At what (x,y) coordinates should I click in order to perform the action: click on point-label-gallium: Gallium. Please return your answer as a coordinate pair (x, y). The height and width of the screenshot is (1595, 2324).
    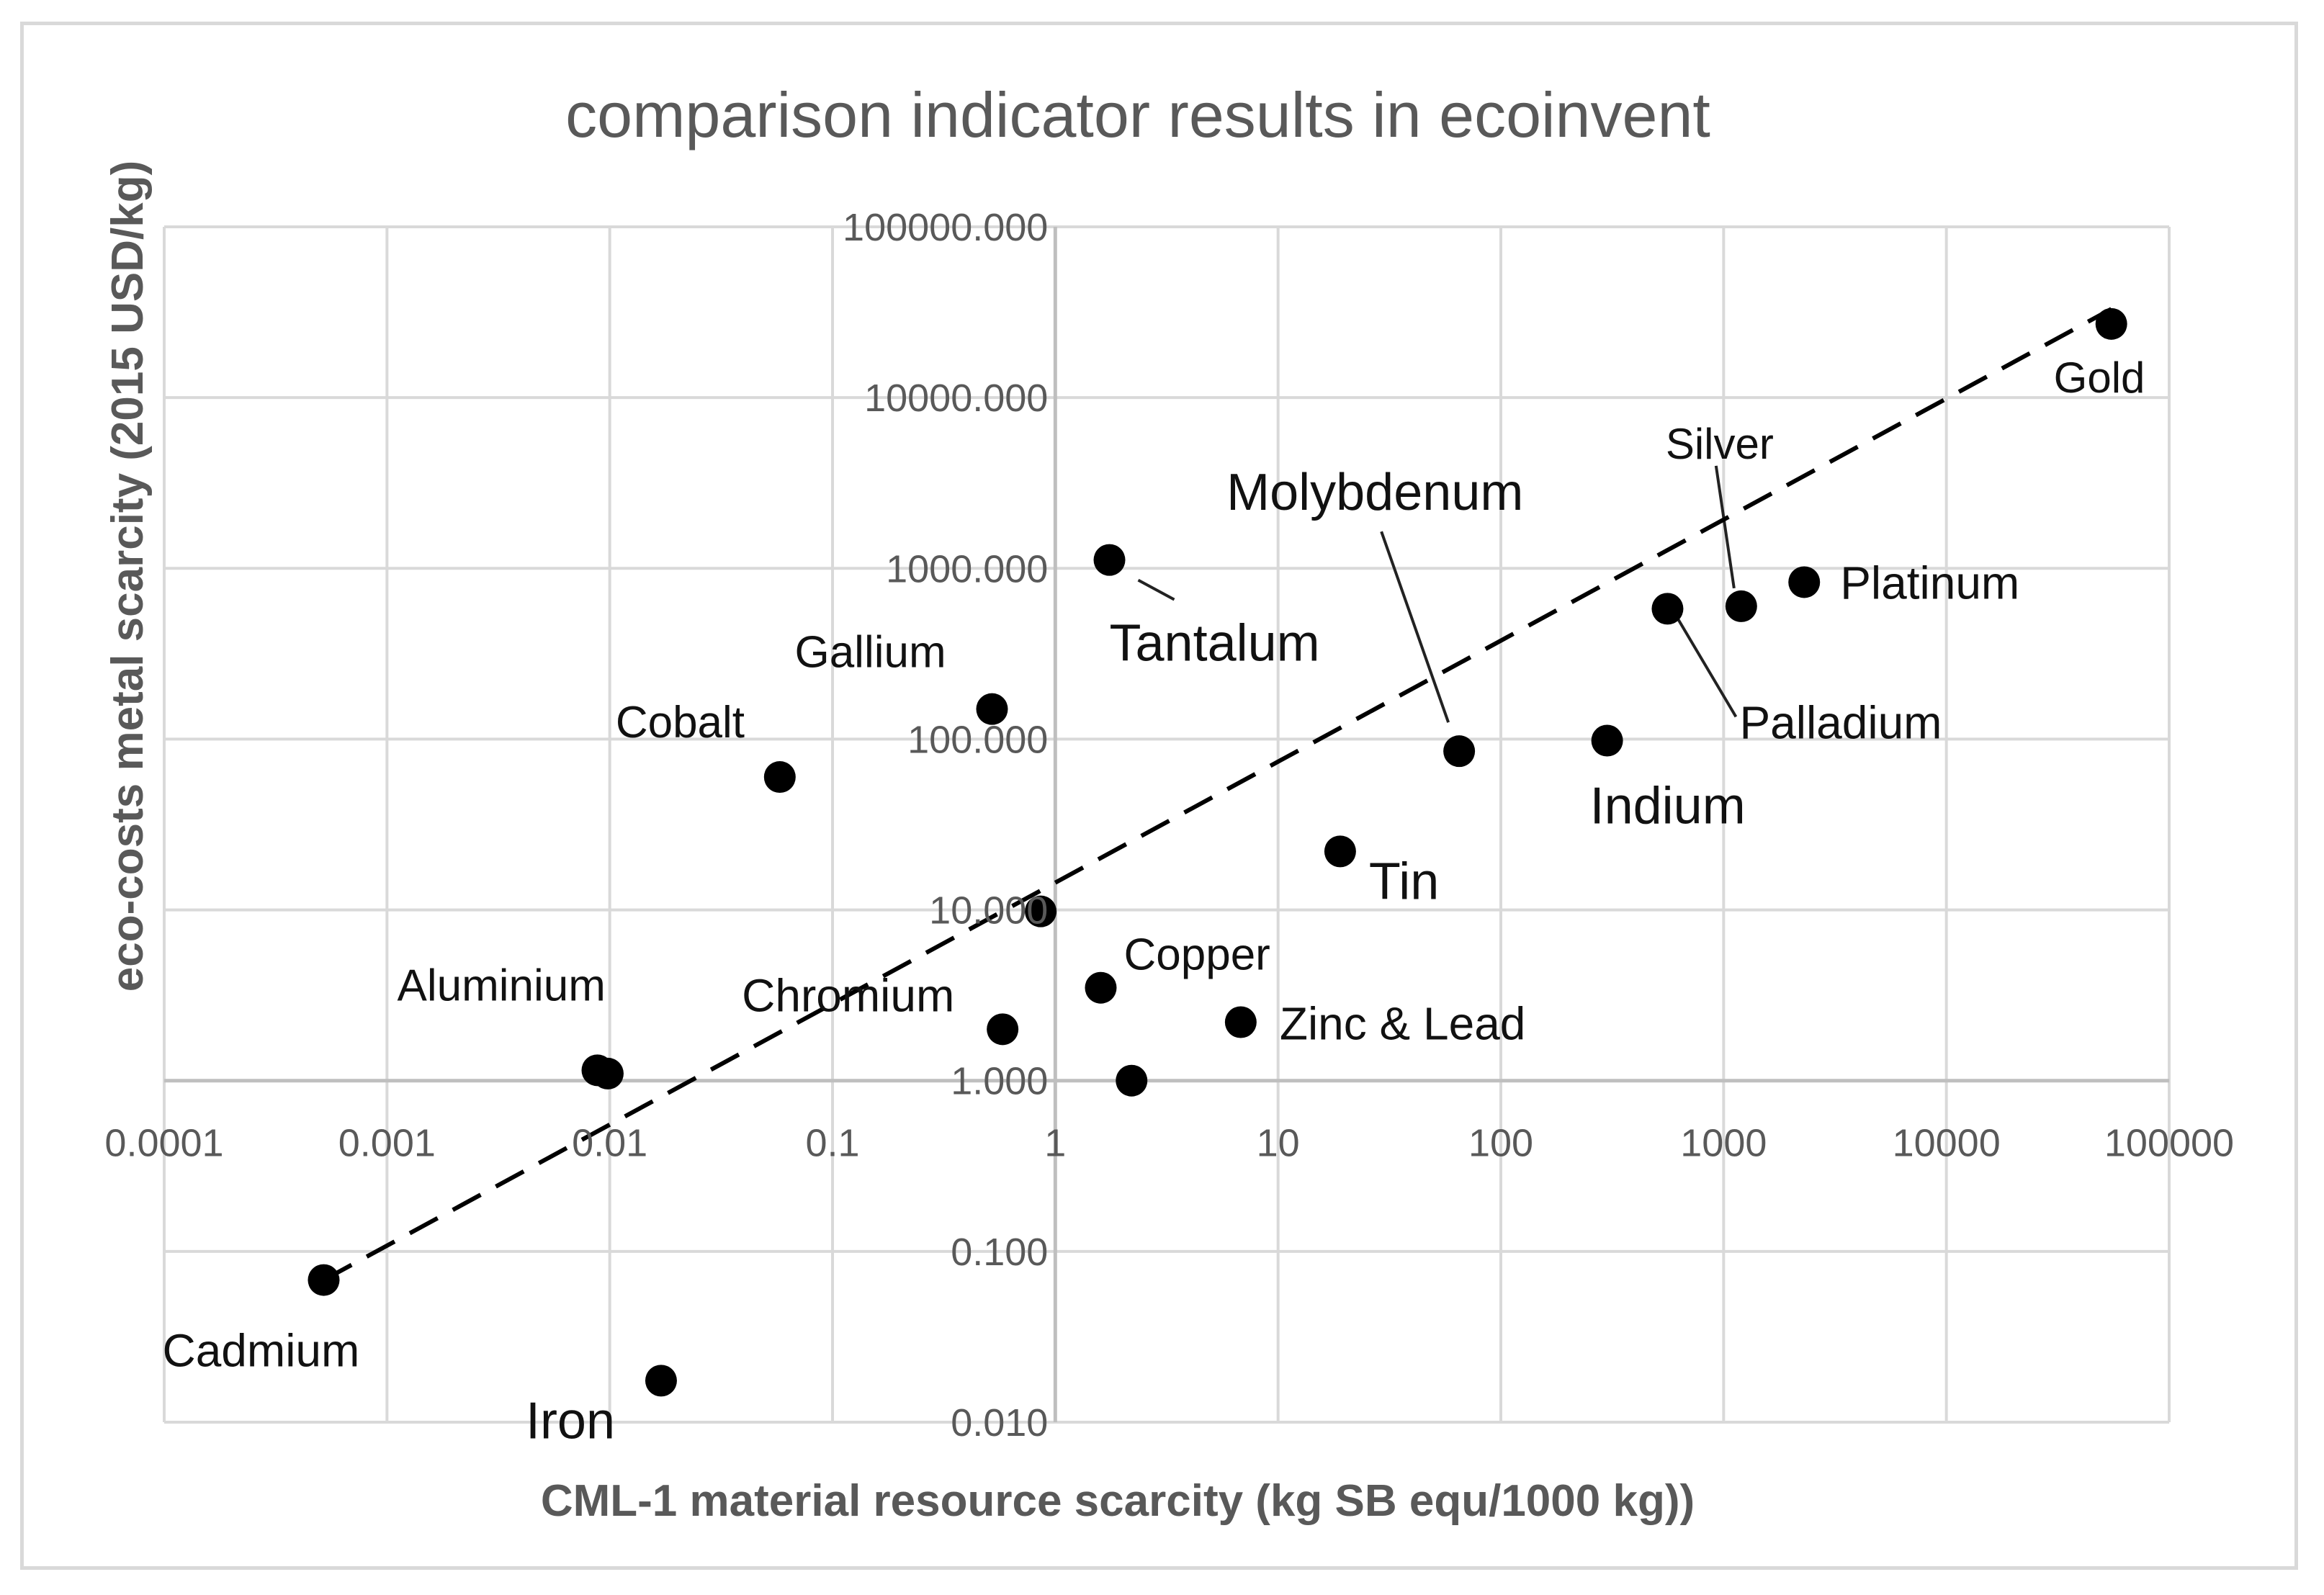
    Looking at the image, I should click on (870, 653).